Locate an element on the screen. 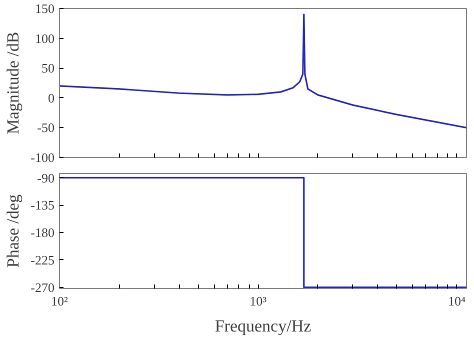  y-tick-label: -90 is located at coordinates (46, 178).